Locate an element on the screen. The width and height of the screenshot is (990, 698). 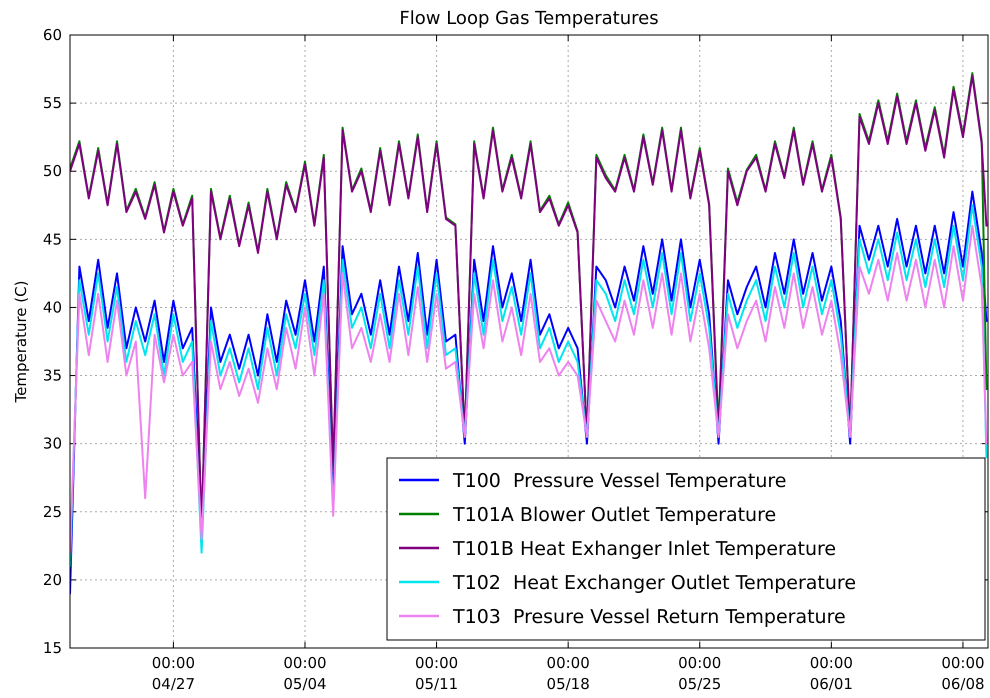
y-tick-label: 55 is located at coordinates (52, 103).